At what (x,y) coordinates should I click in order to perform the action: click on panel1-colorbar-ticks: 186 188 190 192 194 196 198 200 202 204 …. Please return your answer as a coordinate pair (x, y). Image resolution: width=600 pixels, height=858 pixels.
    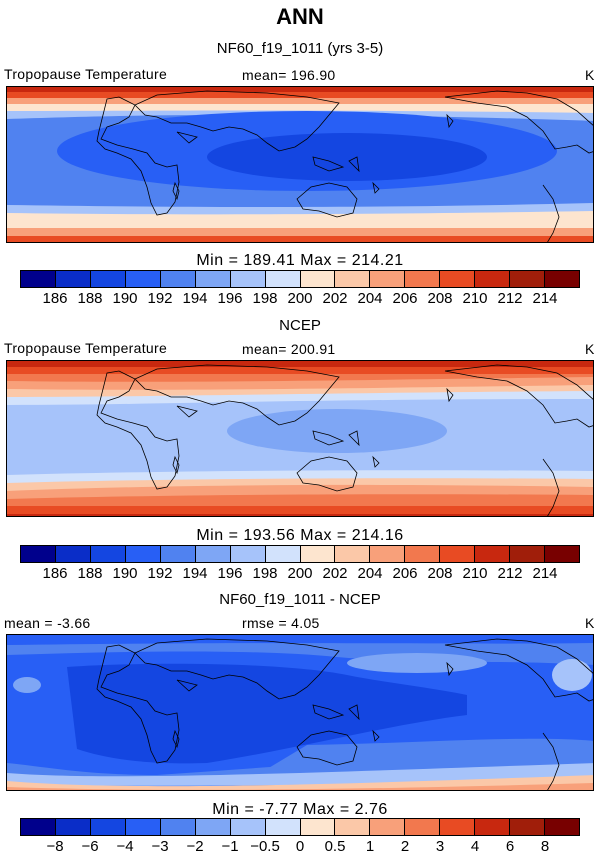
    Looking at the image, I should click on (300, 299).